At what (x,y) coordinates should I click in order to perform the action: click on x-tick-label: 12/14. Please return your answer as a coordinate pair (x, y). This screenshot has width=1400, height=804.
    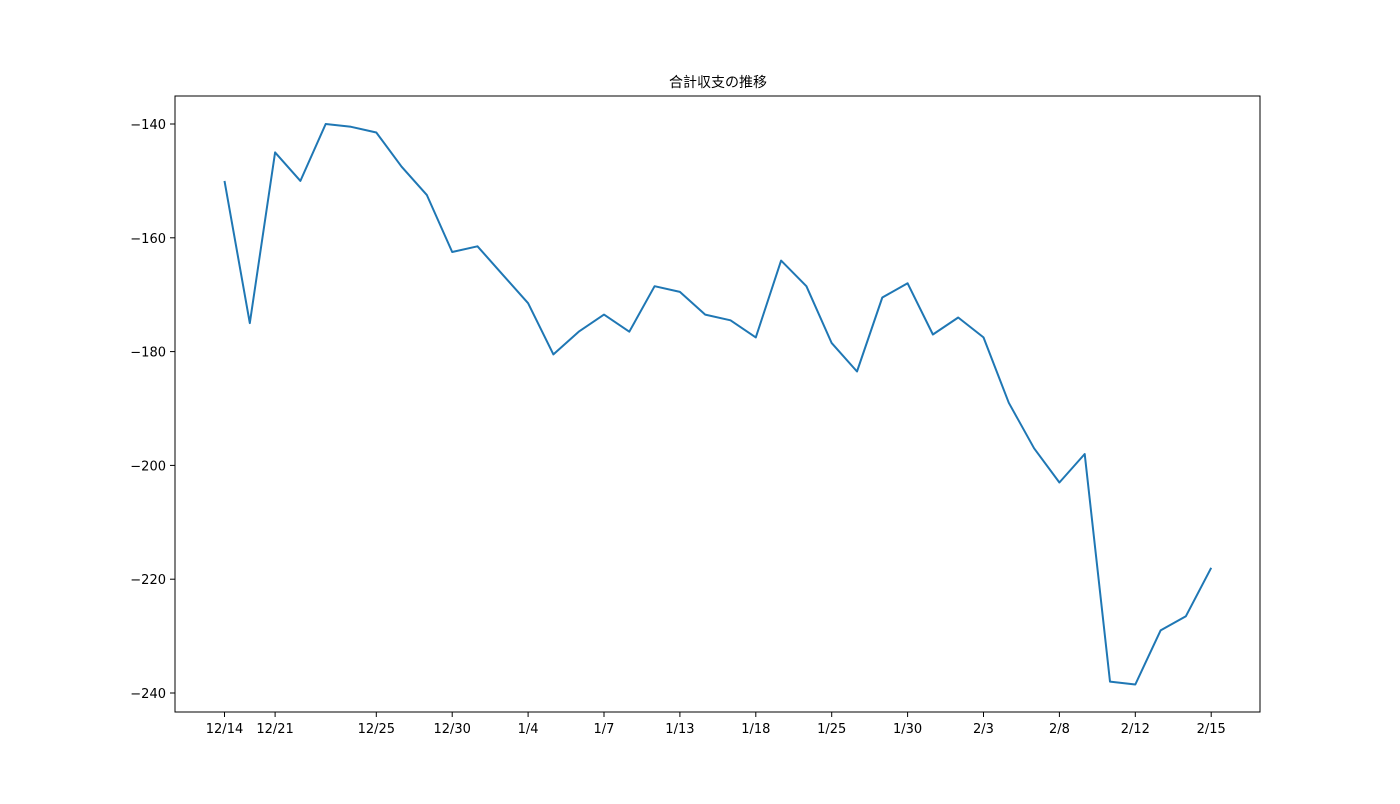
    Looking at the image, I should click on (224, 729).